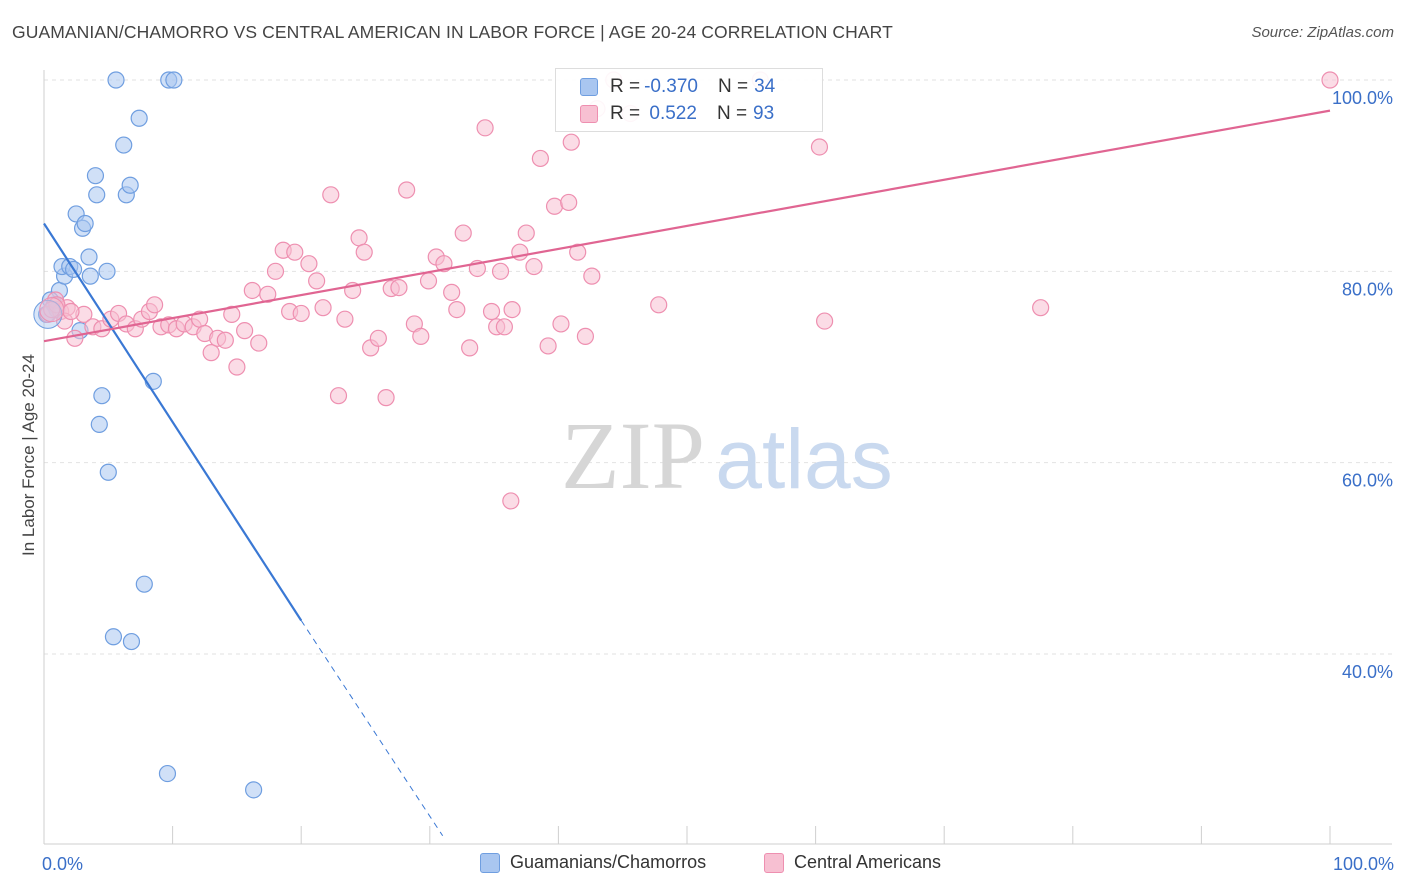 This screenshot has width=1406, height=892. What do you see at coordinates (608, 862) in the screenshot?
I see `series-label-guamanian: Guamanians/Chamorros` at bounding box center [608, 862].